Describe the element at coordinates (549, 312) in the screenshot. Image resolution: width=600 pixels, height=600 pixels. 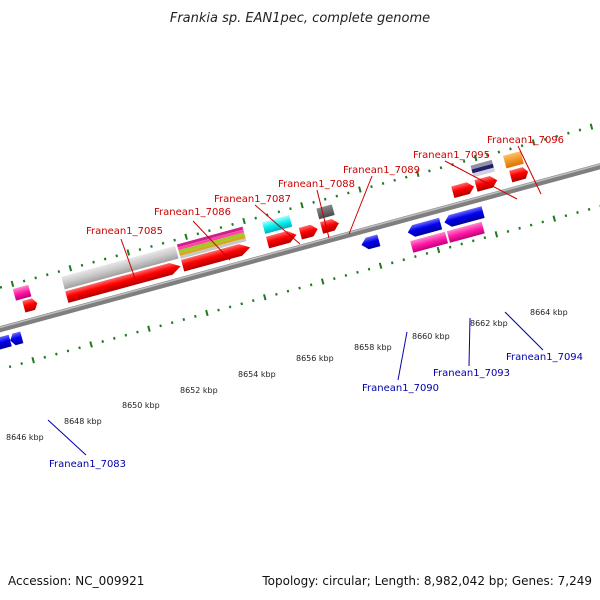
I see `scale-label: 8664 kbp` at that location.